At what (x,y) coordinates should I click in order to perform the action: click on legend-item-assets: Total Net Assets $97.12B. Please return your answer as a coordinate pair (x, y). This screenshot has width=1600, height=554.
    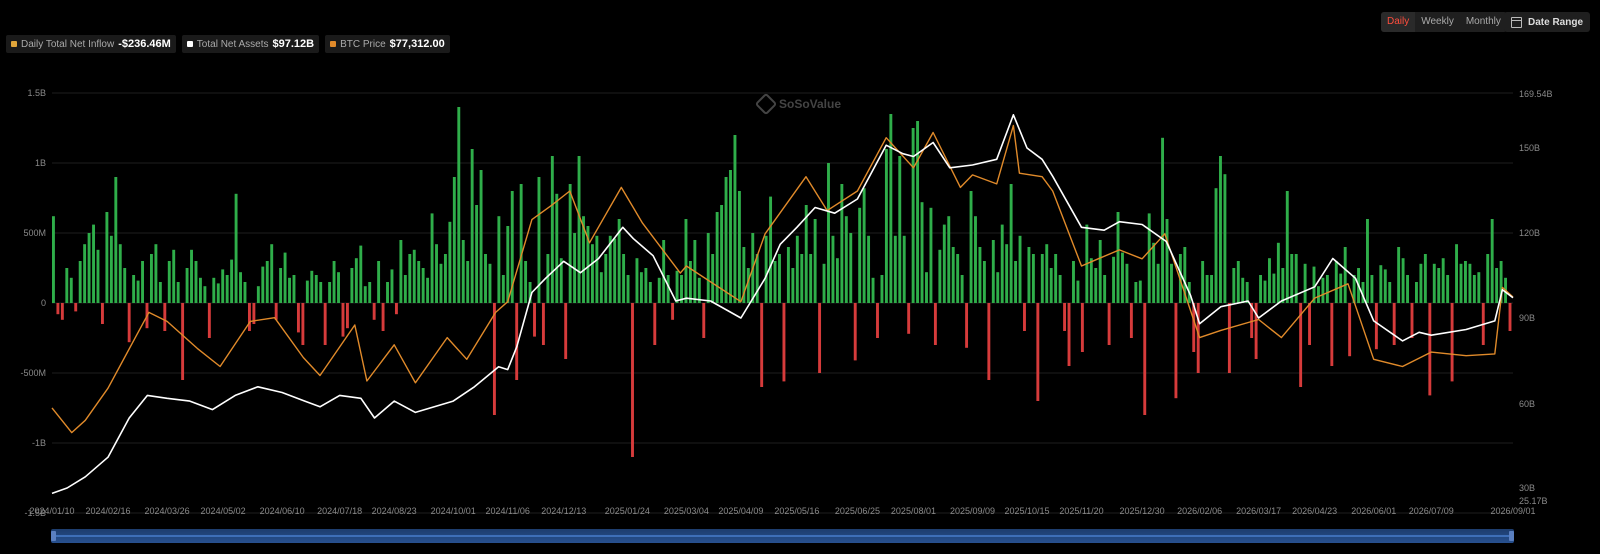
    Looking at the image, I should click on (250, 44).